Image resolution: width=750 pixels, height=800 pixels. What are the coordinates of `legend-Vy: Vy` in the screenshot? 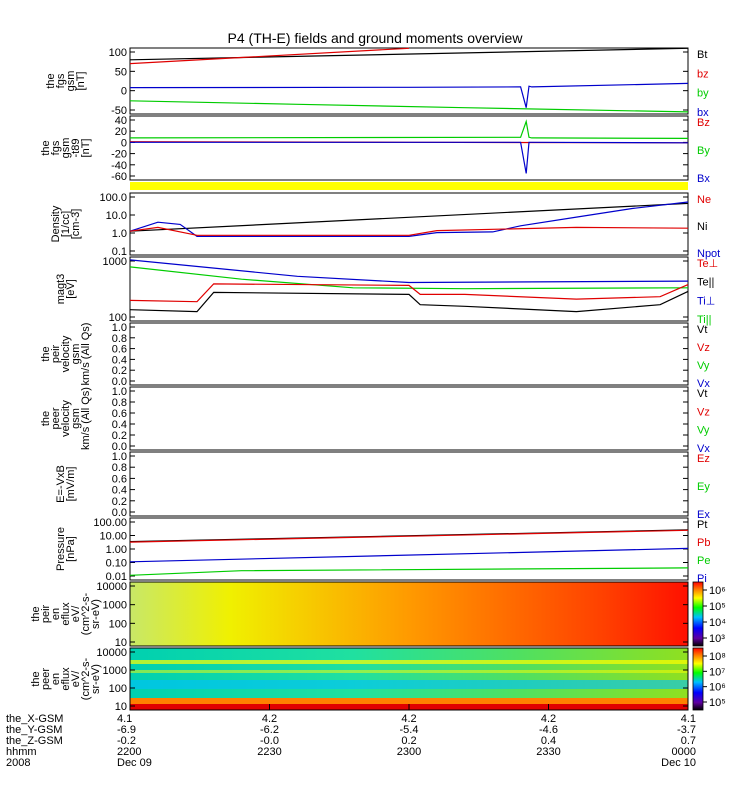 It's located at (703, 431).